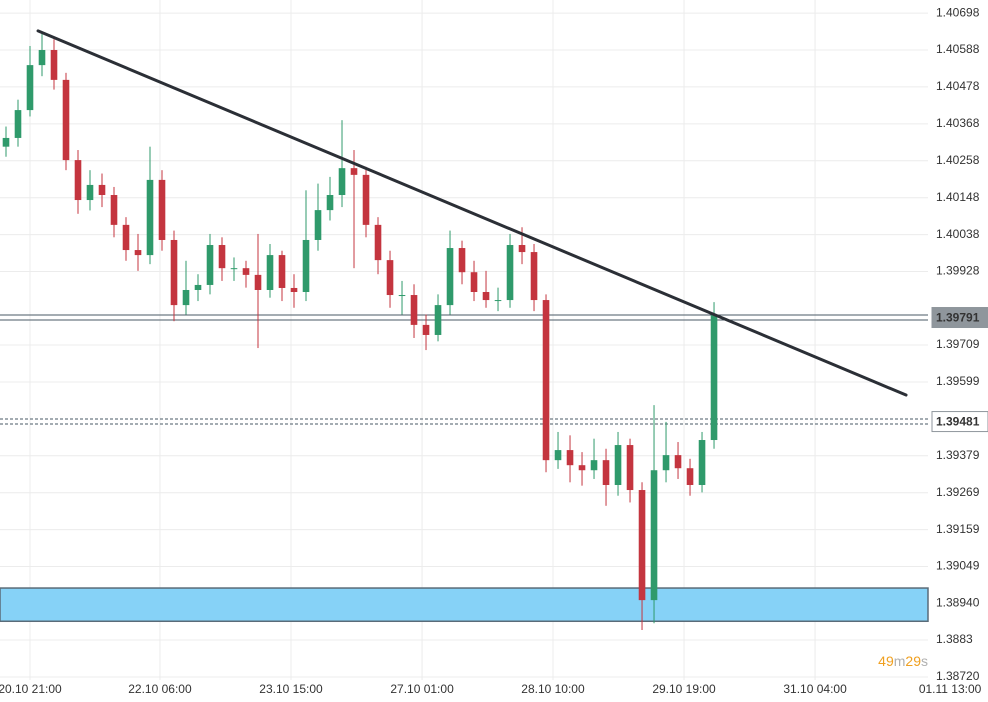 This screenshot has width=988, height=702. What do you see at coordinates (958, 455) in the screenshot?
I see `y-tick-label: 1.39379` at bounding box center [958, 455].